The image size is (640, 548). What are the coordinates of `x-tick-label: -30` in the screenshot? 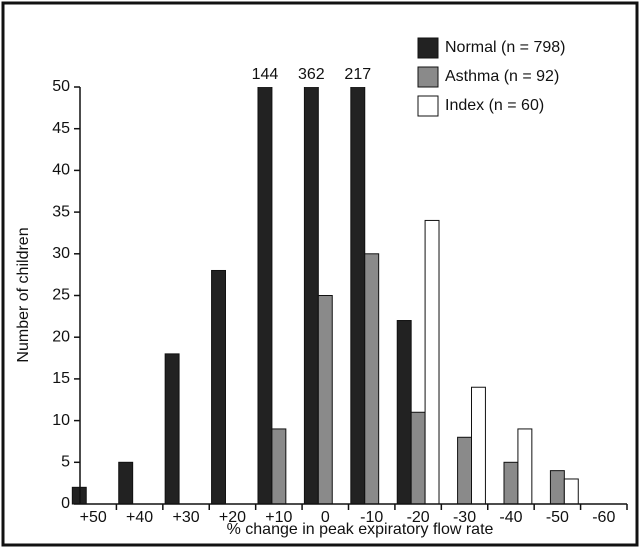 It's located at (464, 517).